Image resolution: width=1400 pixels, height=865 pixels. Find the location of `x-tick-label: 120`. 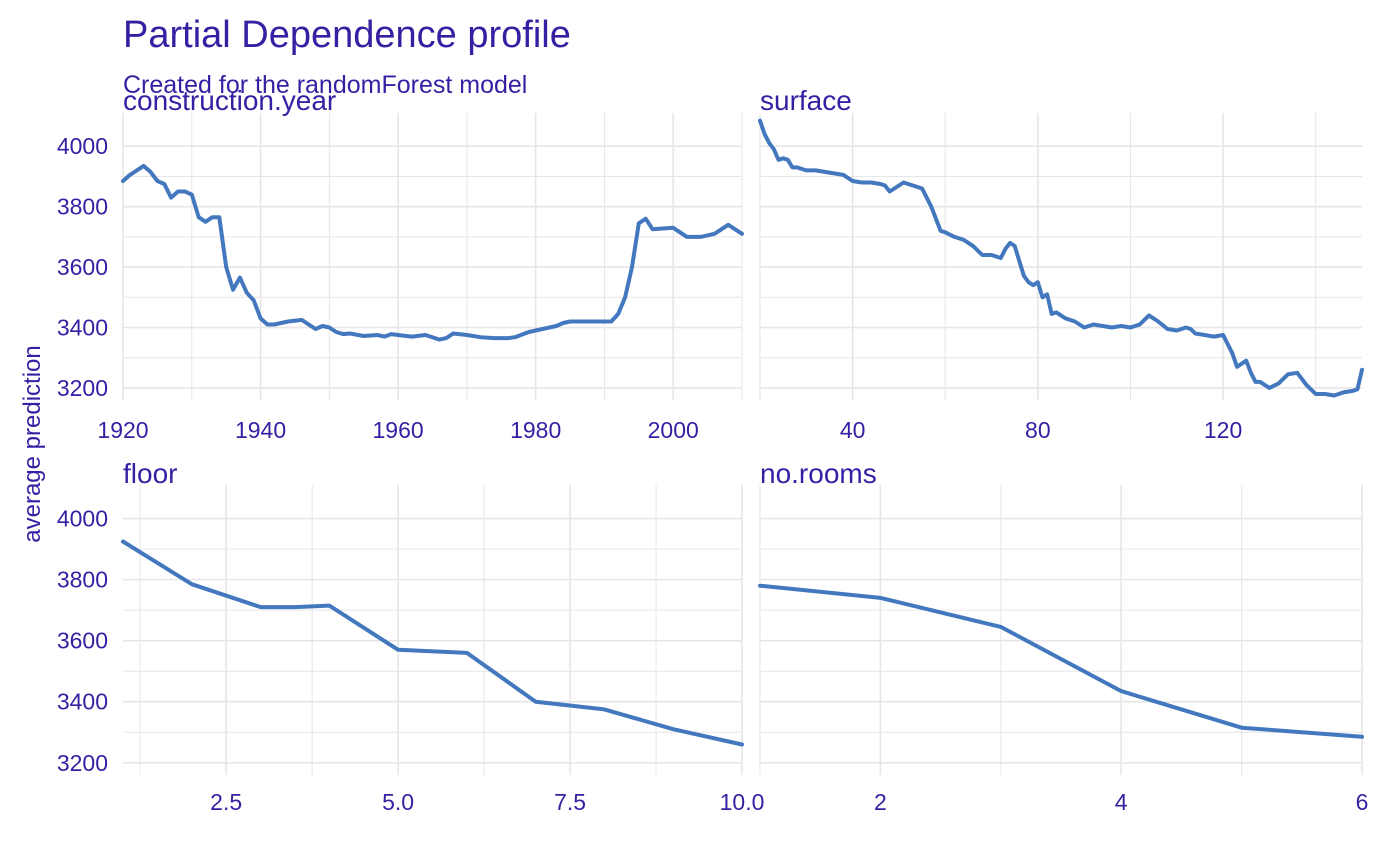

x-tick-label: 120 is located at coordinates (1223, 430).